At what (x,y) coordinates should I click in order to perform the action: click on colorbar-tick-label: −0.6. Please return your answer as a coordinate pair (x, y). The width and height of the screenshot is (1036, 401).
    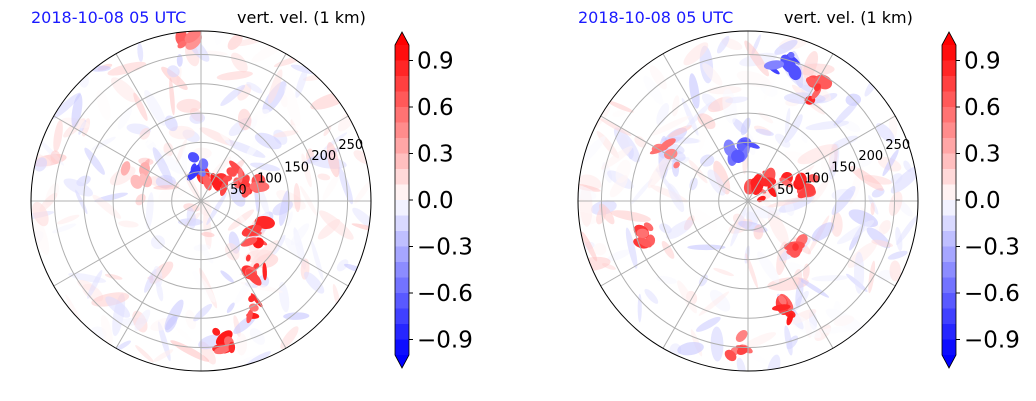
    Looking at the image, I should click on (445, 294).